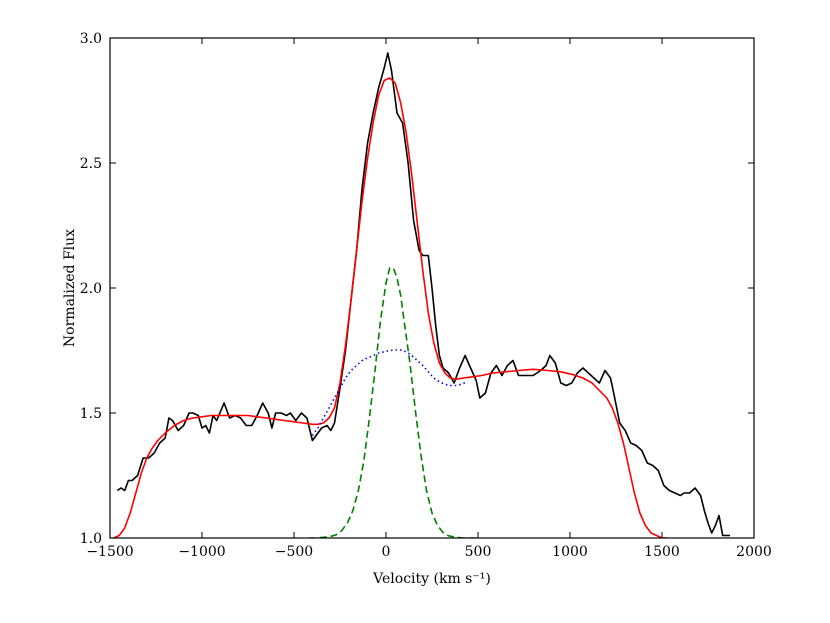 The width and height of the screenshot is (830, 623). What do you see at coordinates (662, 552) in the screenshot?
I see `x-tick-label: 1500` at bounding box center [662, 552].